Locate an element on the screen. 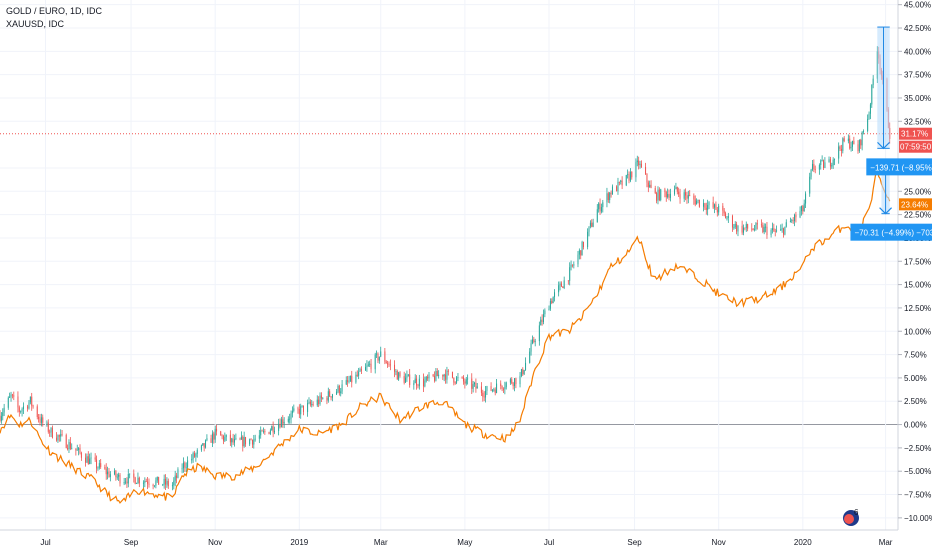  gold-euro-measure-label is located at coordinates (899, 167).